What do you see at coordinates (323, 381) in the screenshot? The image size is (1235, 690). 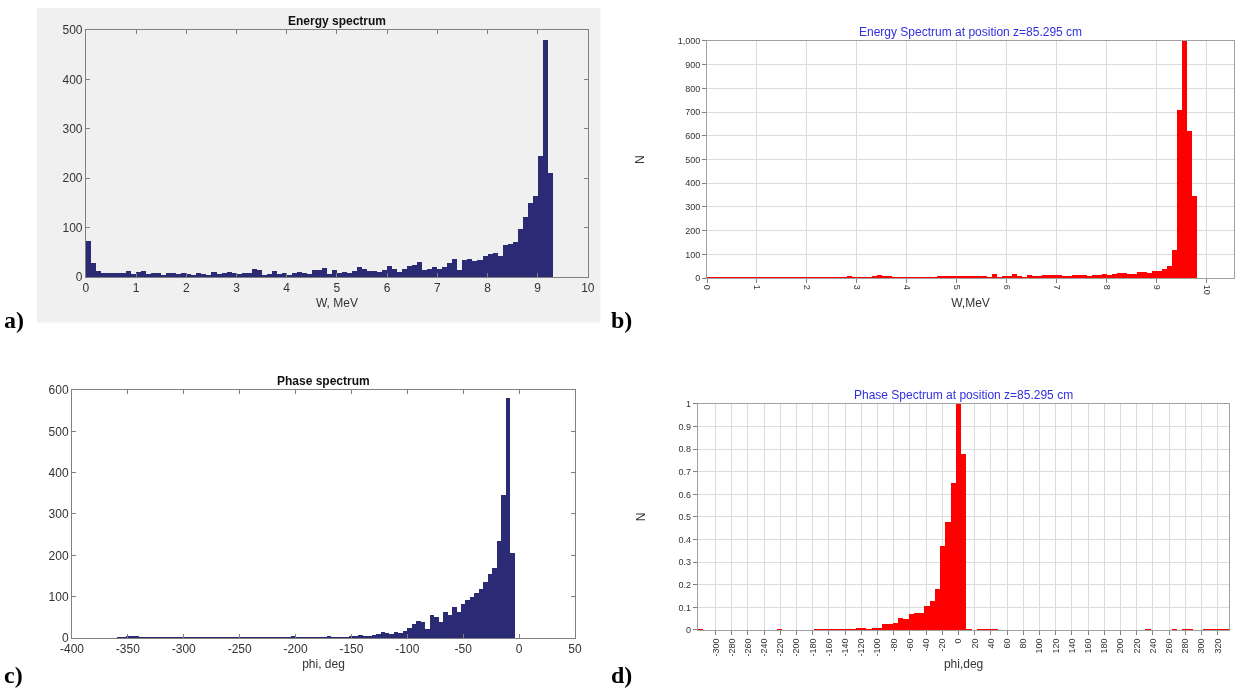 I see `chart-title: Phase spectrum` at bounding box center [323, 381].